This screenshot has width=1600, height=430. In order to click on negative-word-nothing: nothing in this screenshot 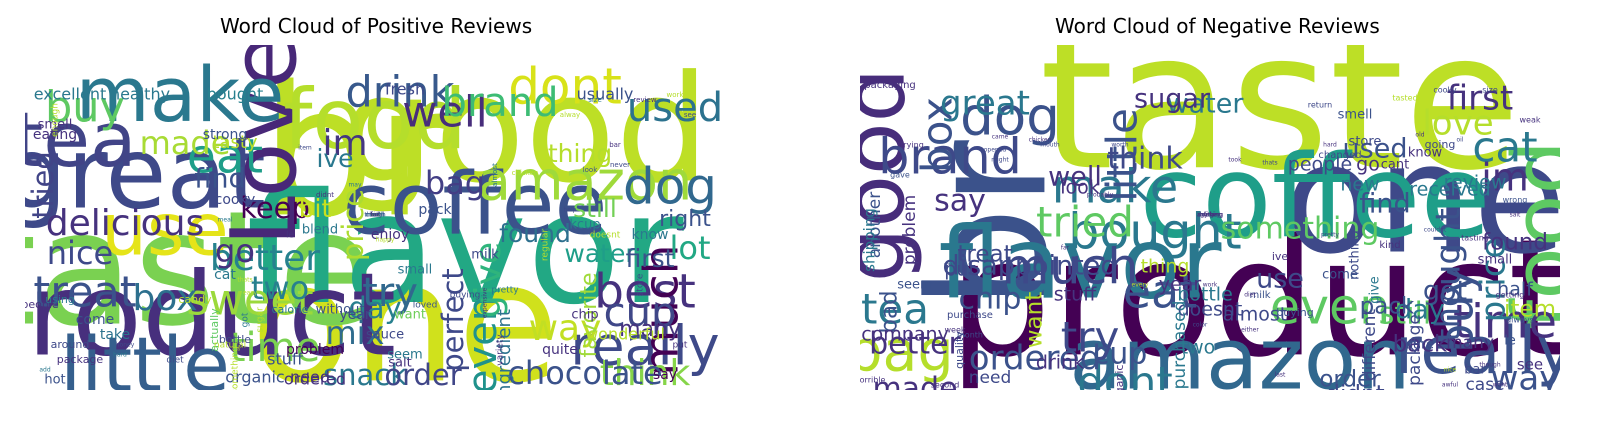, I will do `click(1355, 255)`.